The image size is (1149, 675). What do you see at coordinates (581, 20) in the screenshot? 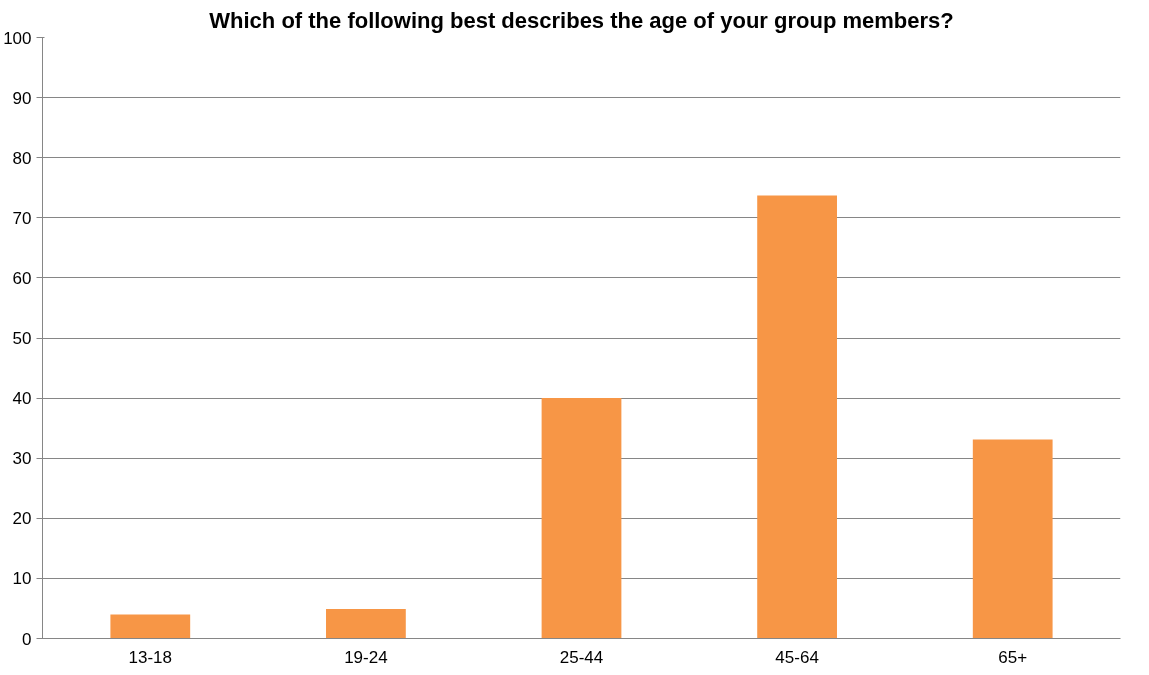
I see `chart-title: Which of the following best describes the age of your group members?` at bounding box center [581, 20].